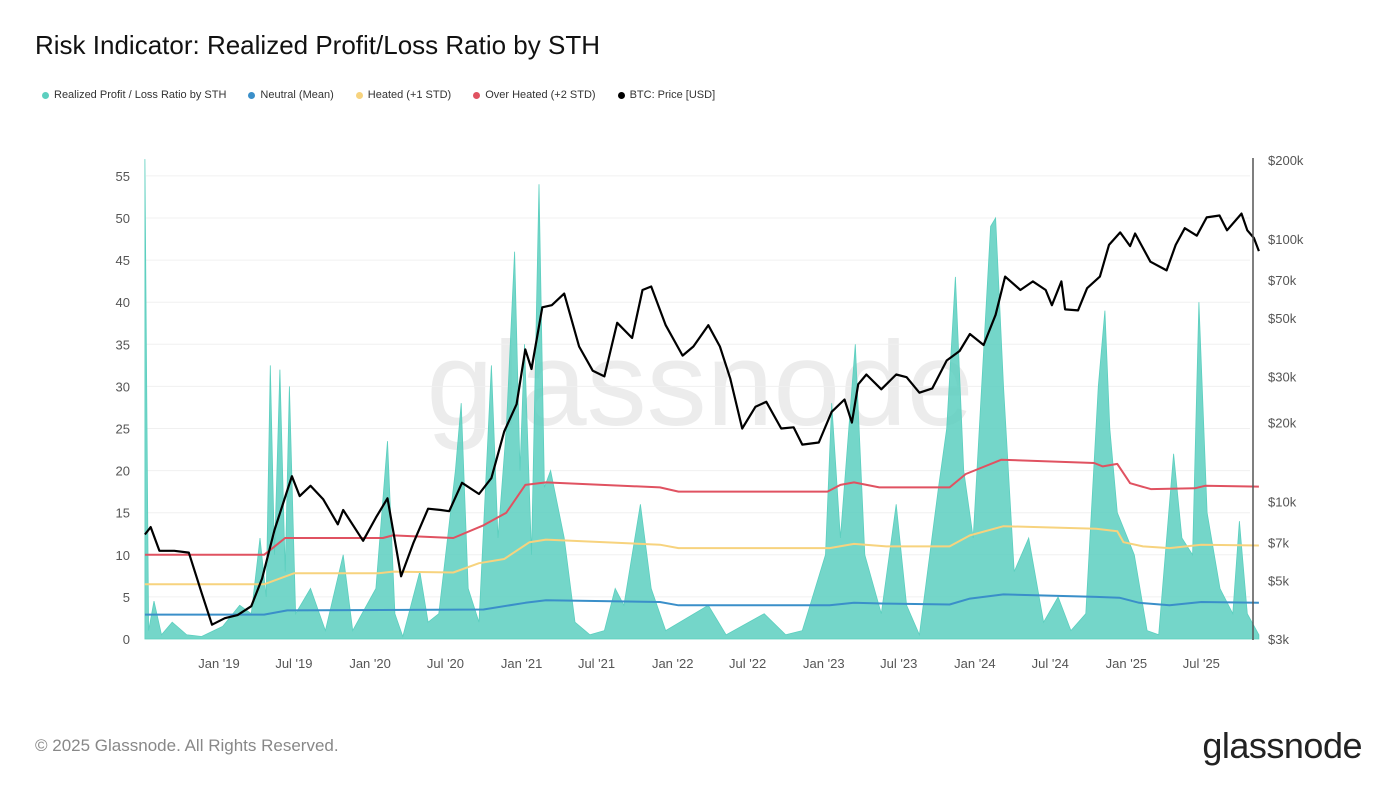 This screenshot has width=1400, height=787. I want to click on legend-label: Realized Profit / Loss Ratio by STH, so click(140, 95).